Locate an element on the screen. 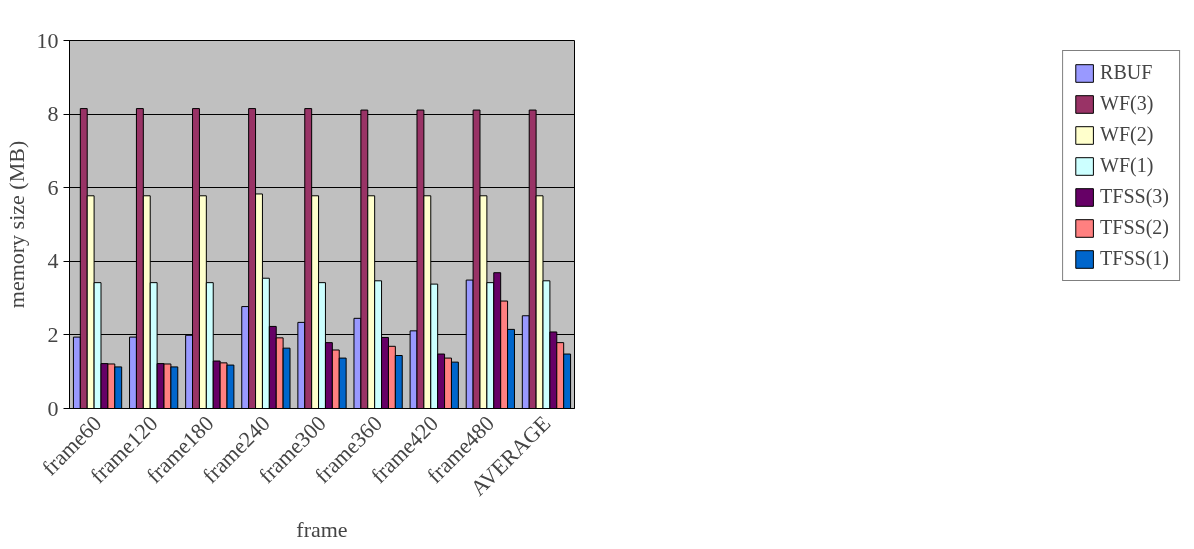  legend-label: WF(2) is located at coordinates (1127, 134).